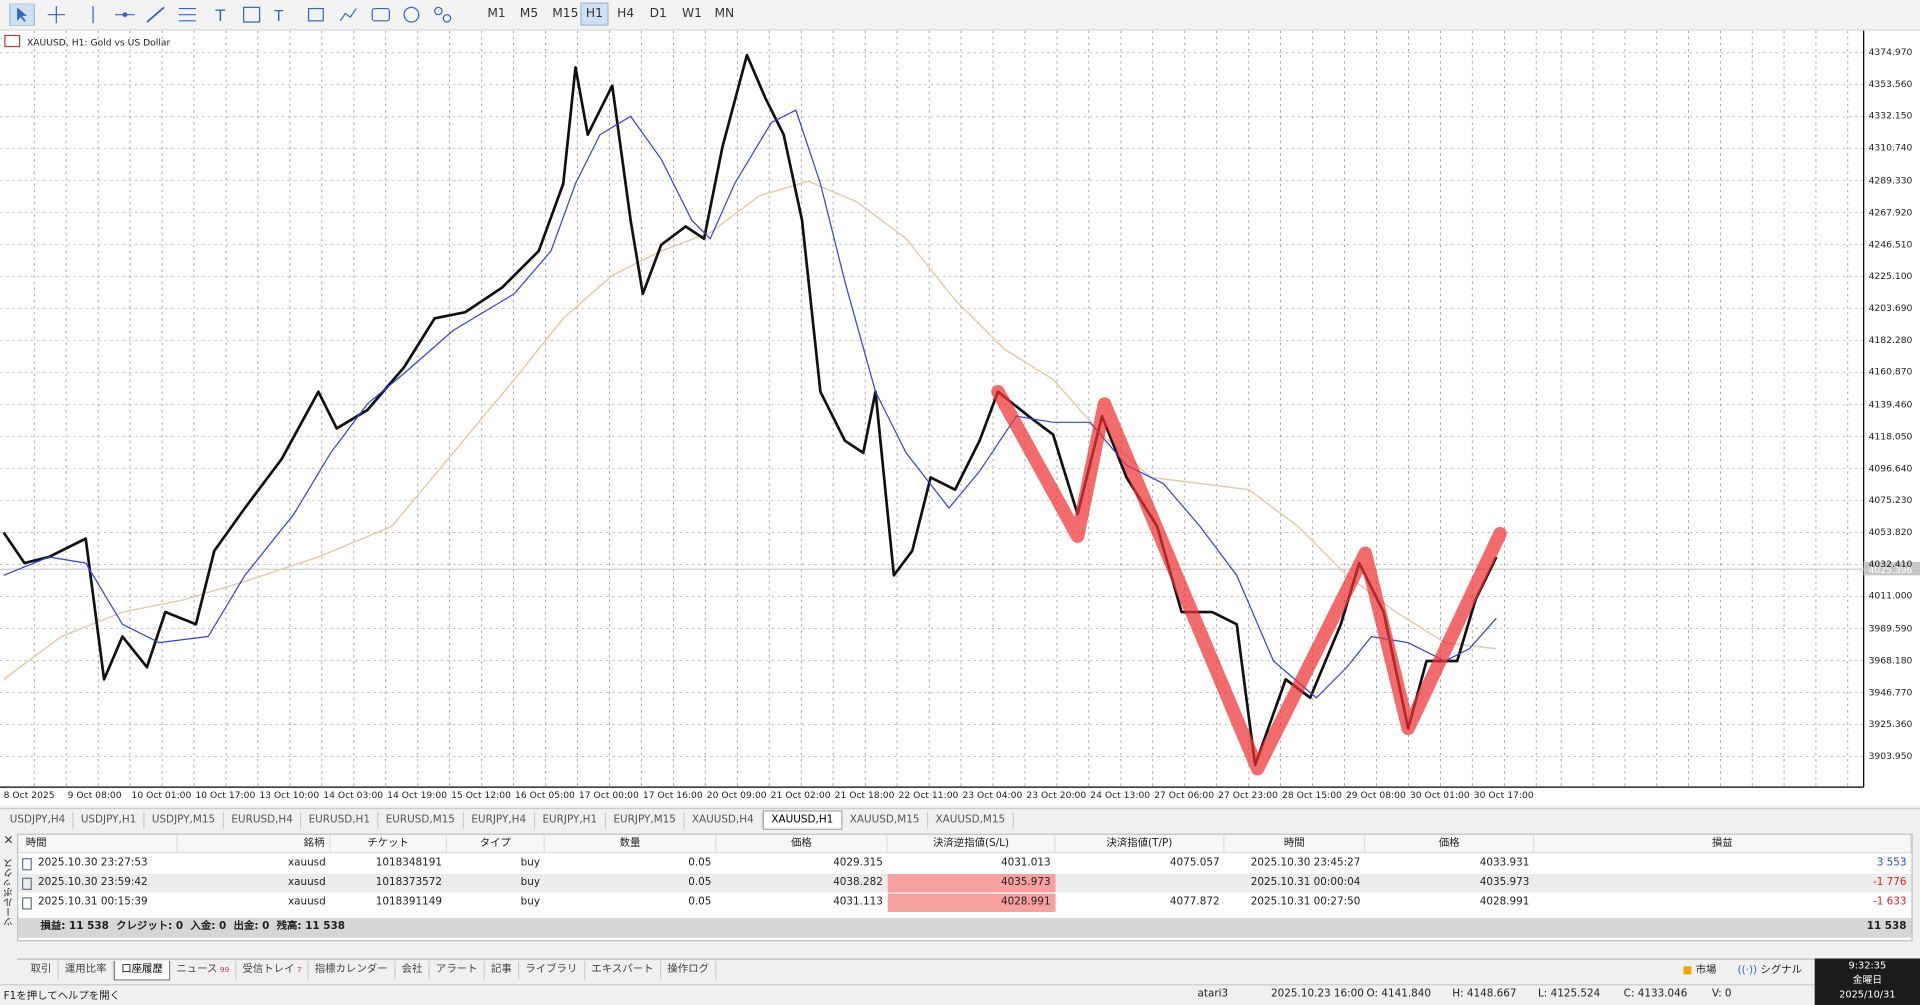  I want to click on time-label: 29 Oct 08:00, so click(1375, 795).